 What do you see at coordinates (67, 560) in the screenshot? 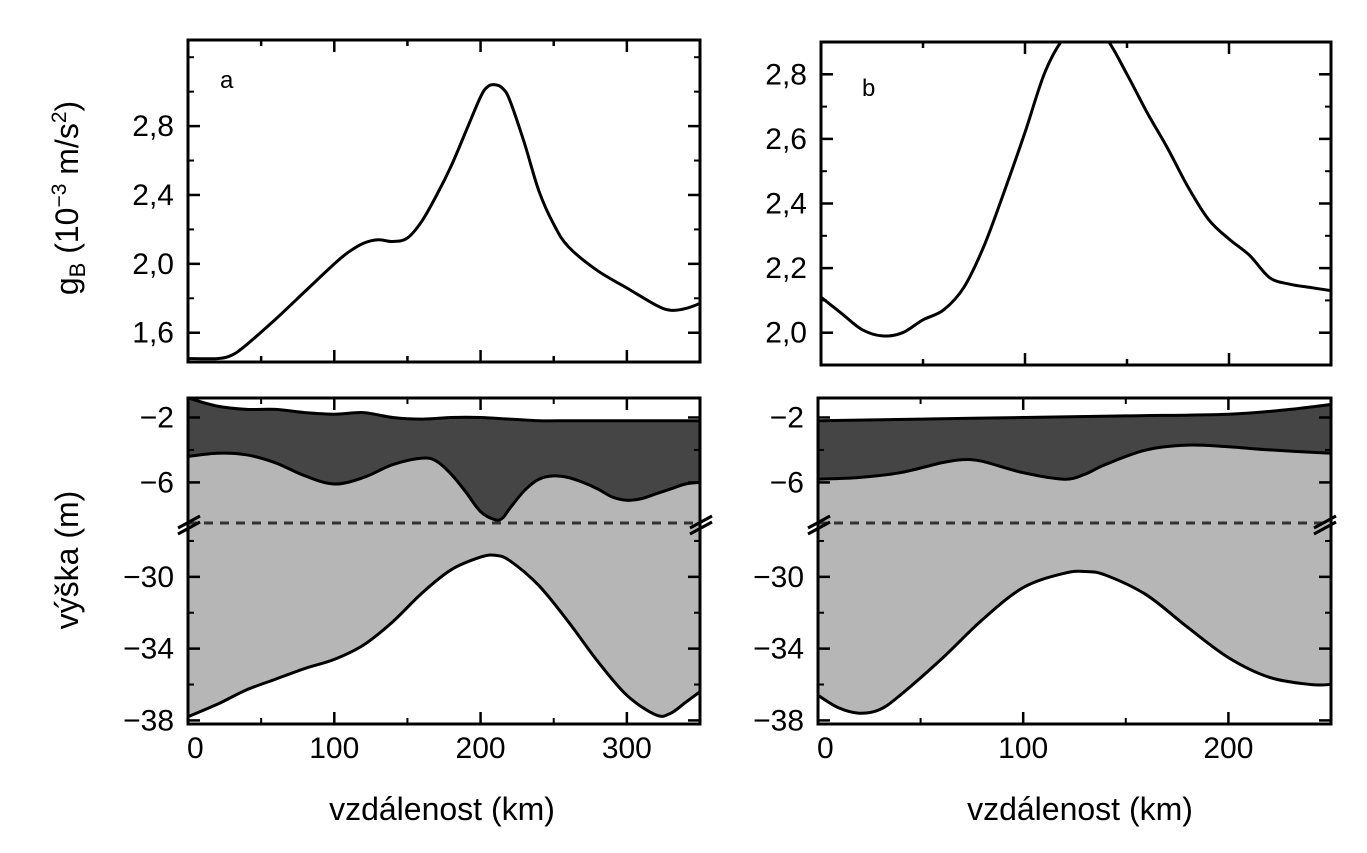
I see `height-y-axis-title: výška (m)` at bounding box center [67, 560].